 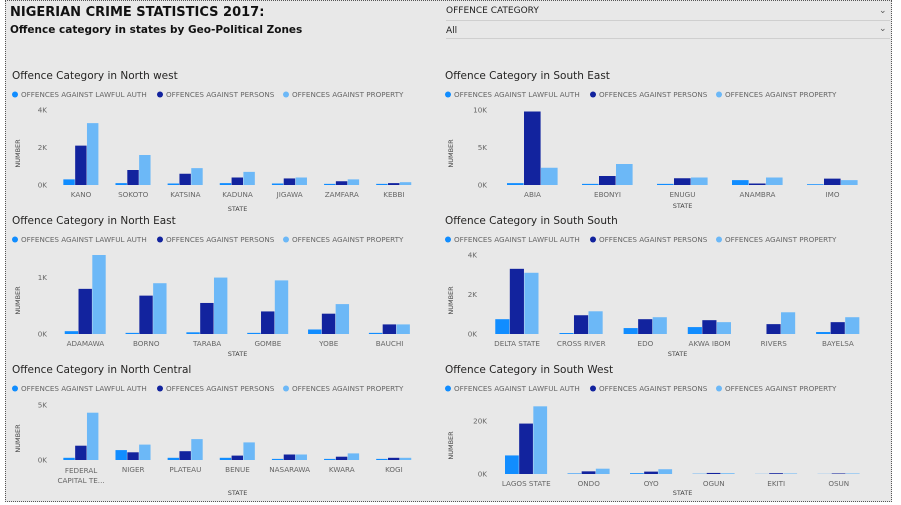 What do you see at coordinates (668, 38) in the screenshot?
I see `slicer-dropdown-underline` at bounding box center [668, 38].